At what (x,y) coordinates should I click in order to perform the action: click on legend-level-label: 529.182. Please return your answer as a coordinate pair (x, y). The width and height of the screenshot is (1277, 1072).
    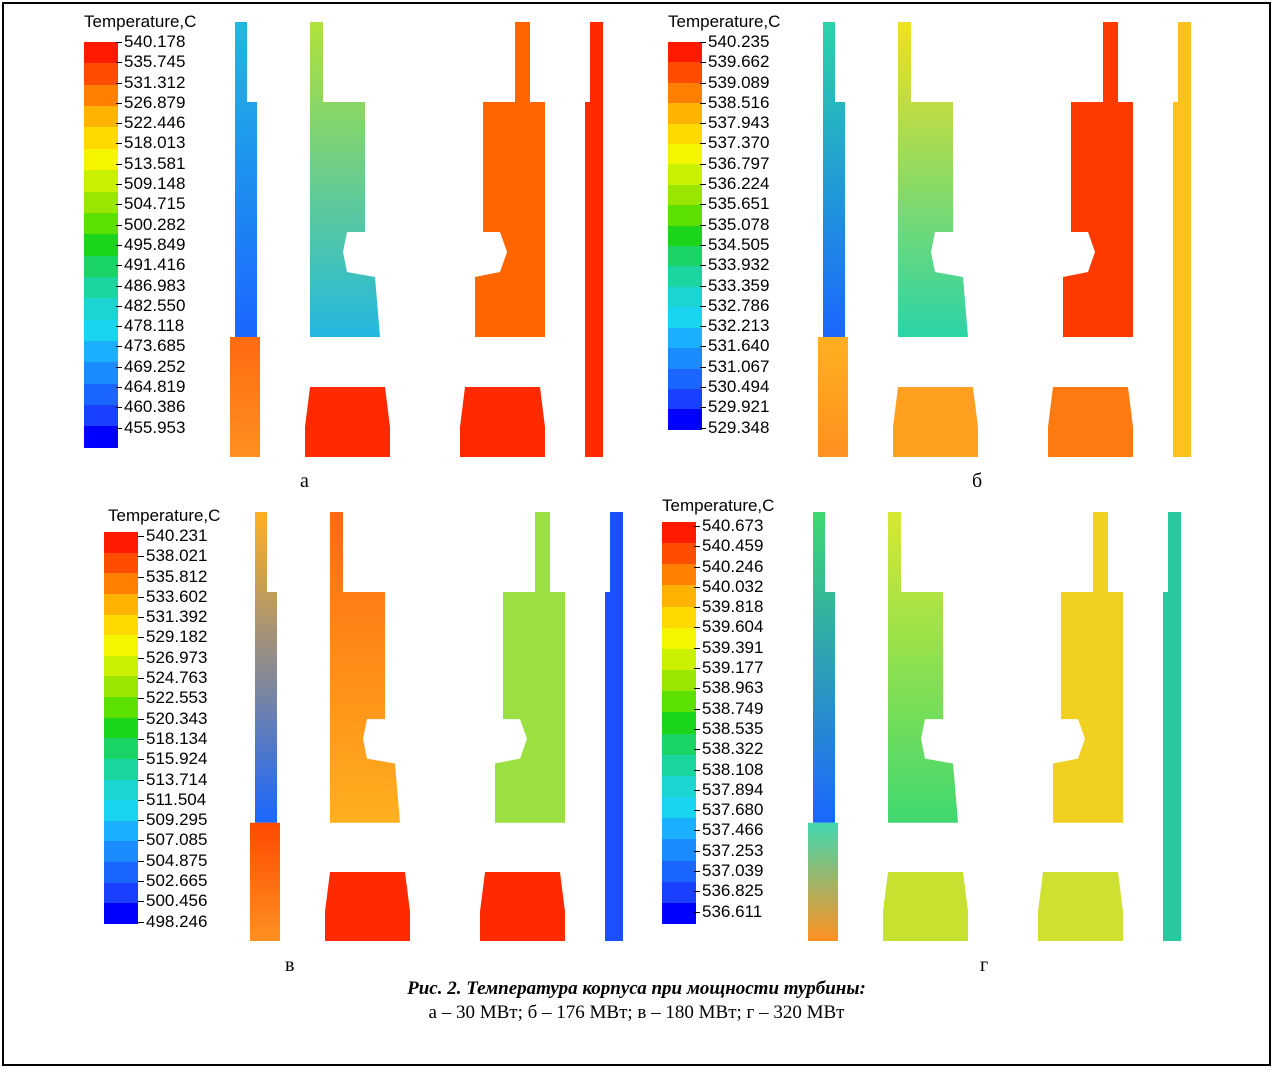
    Looking at the image, I should click on (172, 637).